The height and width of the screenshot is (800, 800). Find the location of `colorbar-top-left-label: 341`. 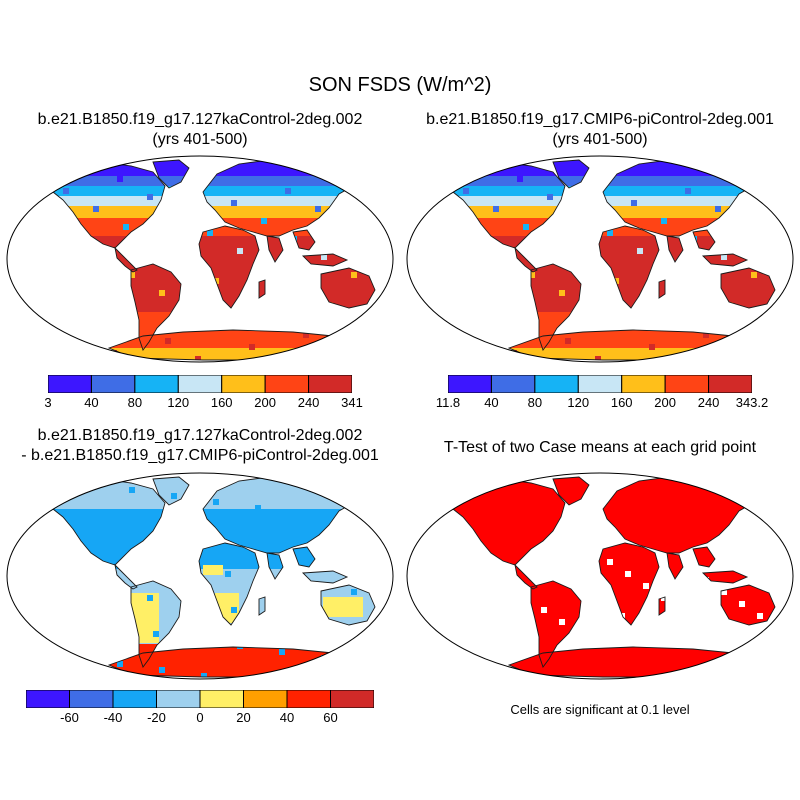

colorbar-top-left-label: 341 is located at coordinates (352, 402).